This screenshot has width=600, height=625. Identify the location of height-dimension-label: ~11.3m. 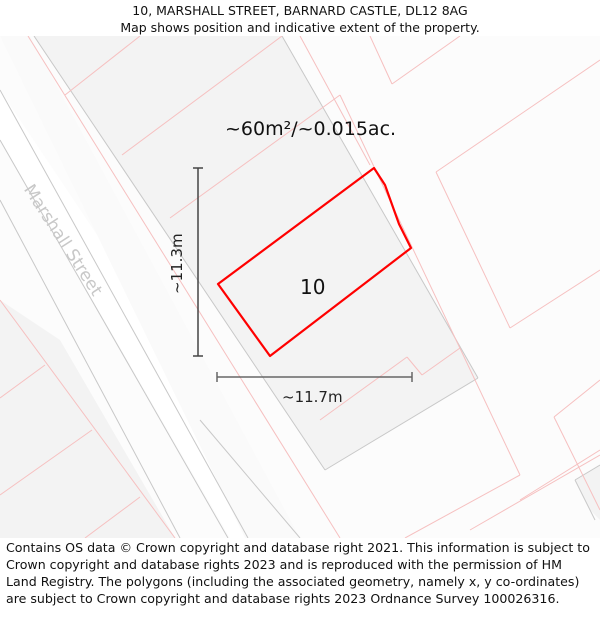
(177, 263).